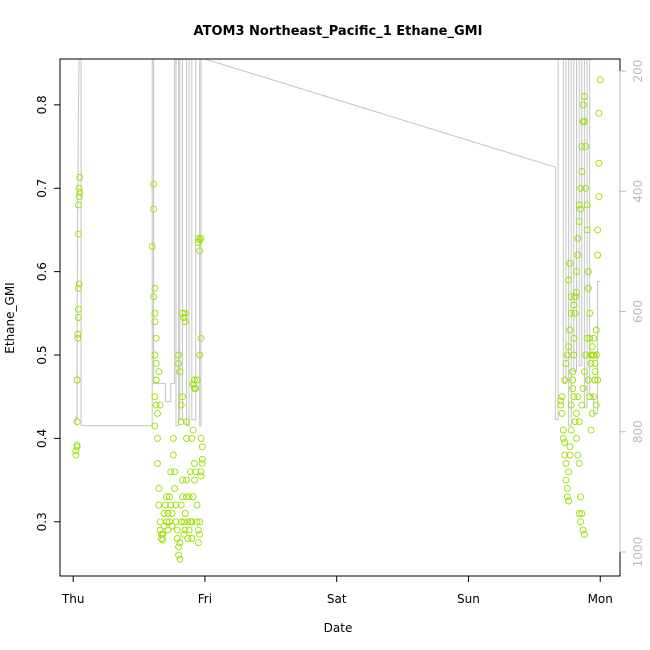 This screenshot has width=650, height=650. Describe the element at coordinates (638, 431) in the screenshot. I see `y2-tick-label: 800` at that location.